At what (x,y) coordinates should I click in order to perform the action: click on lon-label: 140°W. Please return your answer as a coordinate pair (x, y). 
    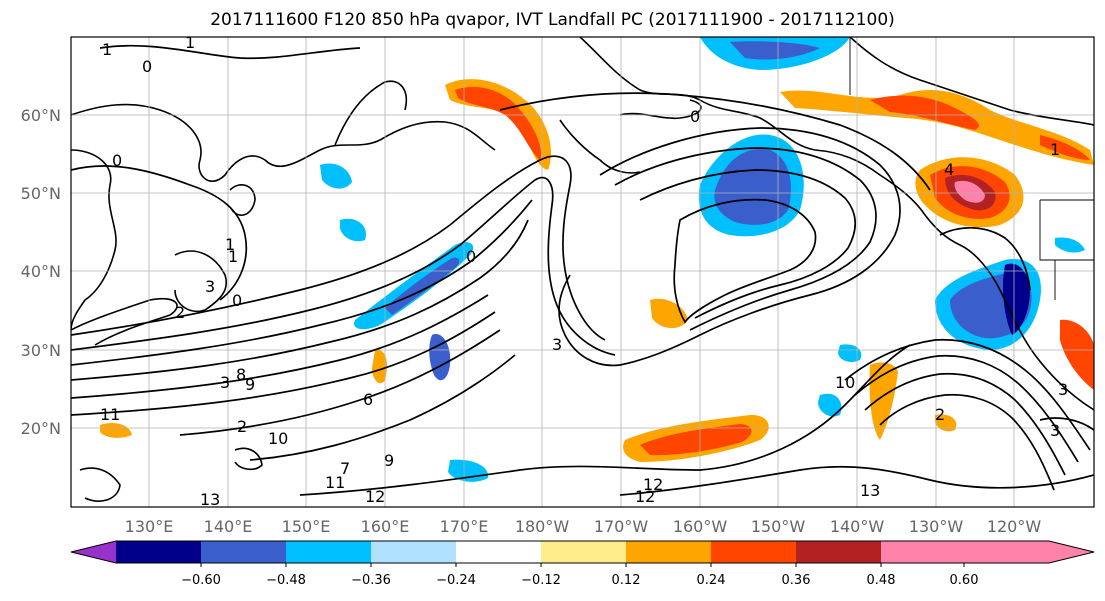
    Looking at the image, I should click on (857, 526).